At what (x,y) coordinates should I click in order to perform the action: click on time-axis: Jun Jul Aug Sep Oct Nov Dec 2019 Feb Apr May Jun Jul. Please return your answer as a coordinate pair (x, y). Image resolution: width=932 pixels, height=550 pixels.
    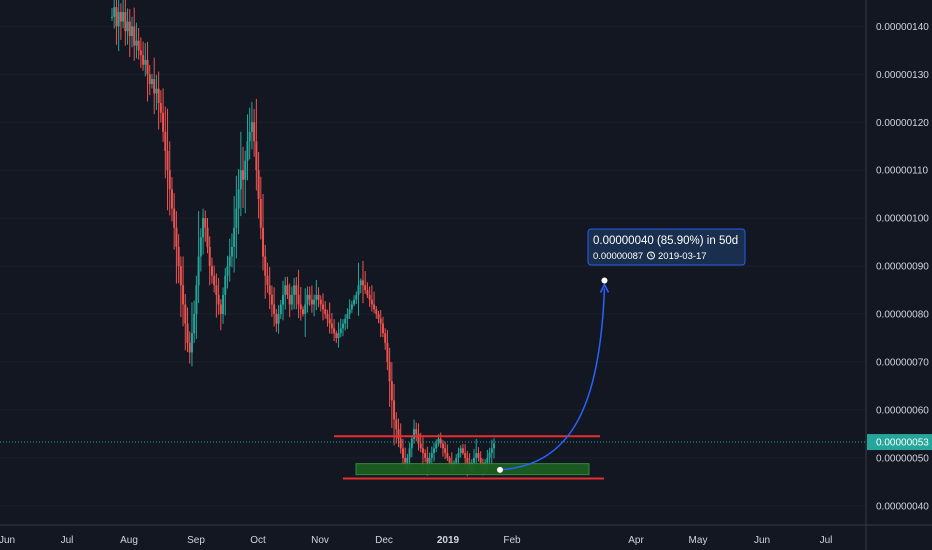
    Looking at the image, I should click on (466, 535).